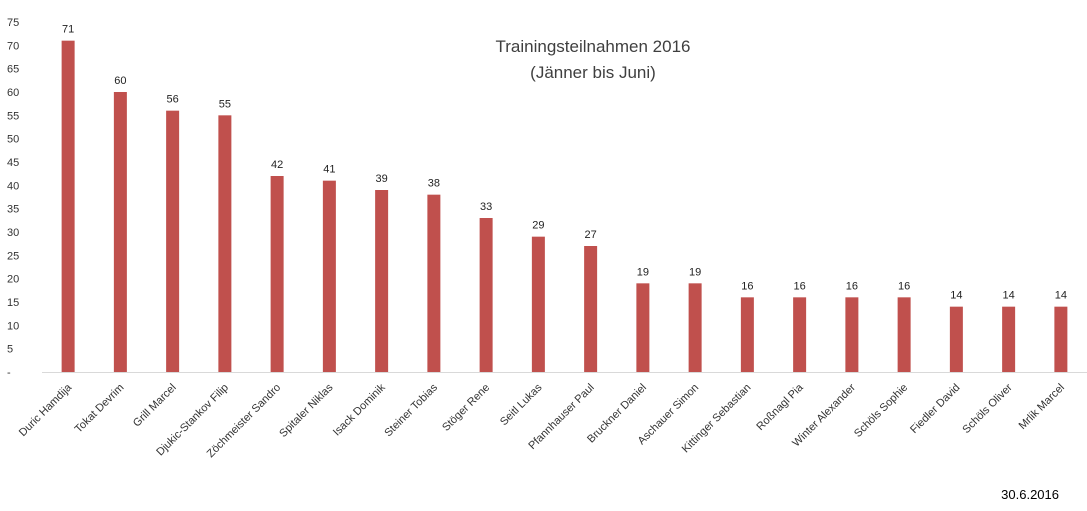  Describe the element at coordinates (10, 350) in the screenshot. I see `y-tick-label: 5` at that location.